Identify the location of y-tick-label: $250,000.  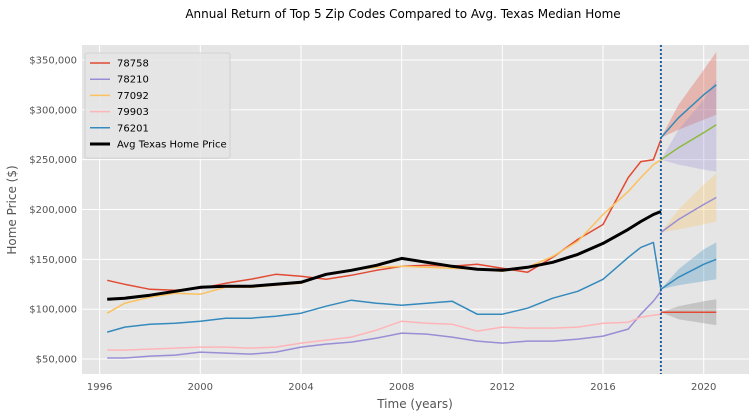
(53, 160).